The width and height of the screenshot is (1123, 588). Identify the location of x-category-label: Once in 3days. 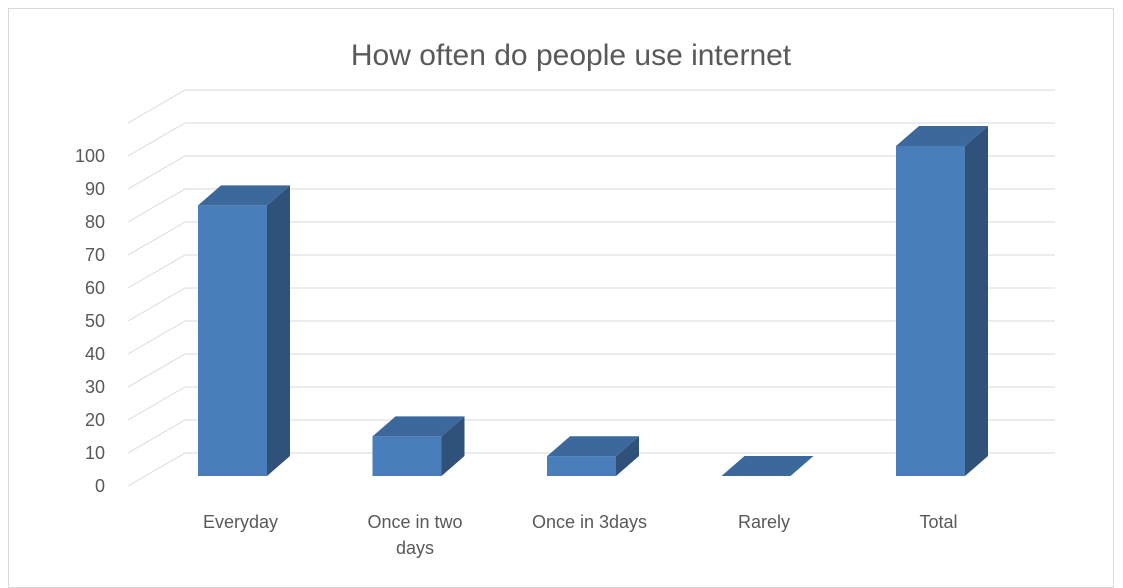
(589, 522).